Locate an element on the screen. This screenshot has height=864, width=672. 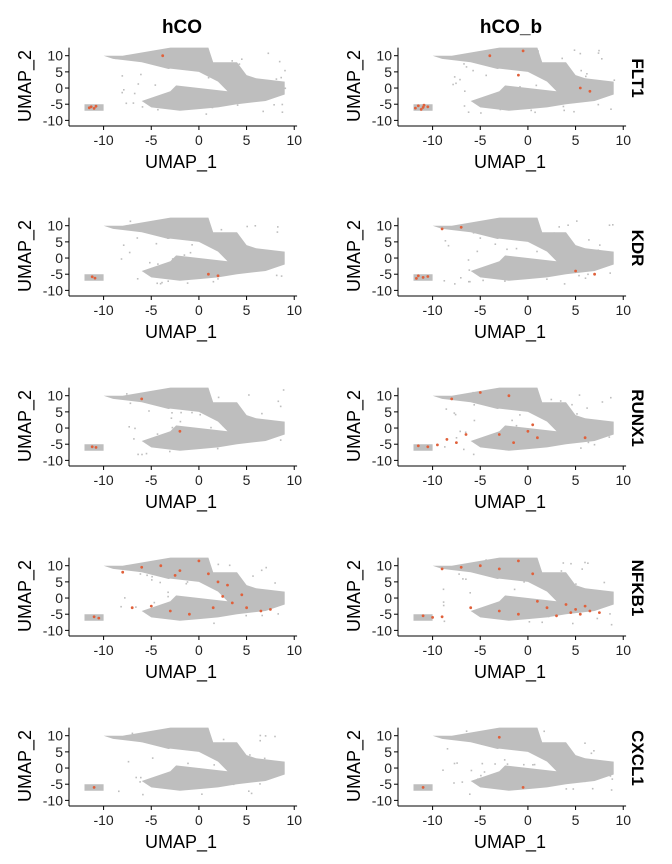
x-tick-label: 10 is located at coordinates (294, 480).